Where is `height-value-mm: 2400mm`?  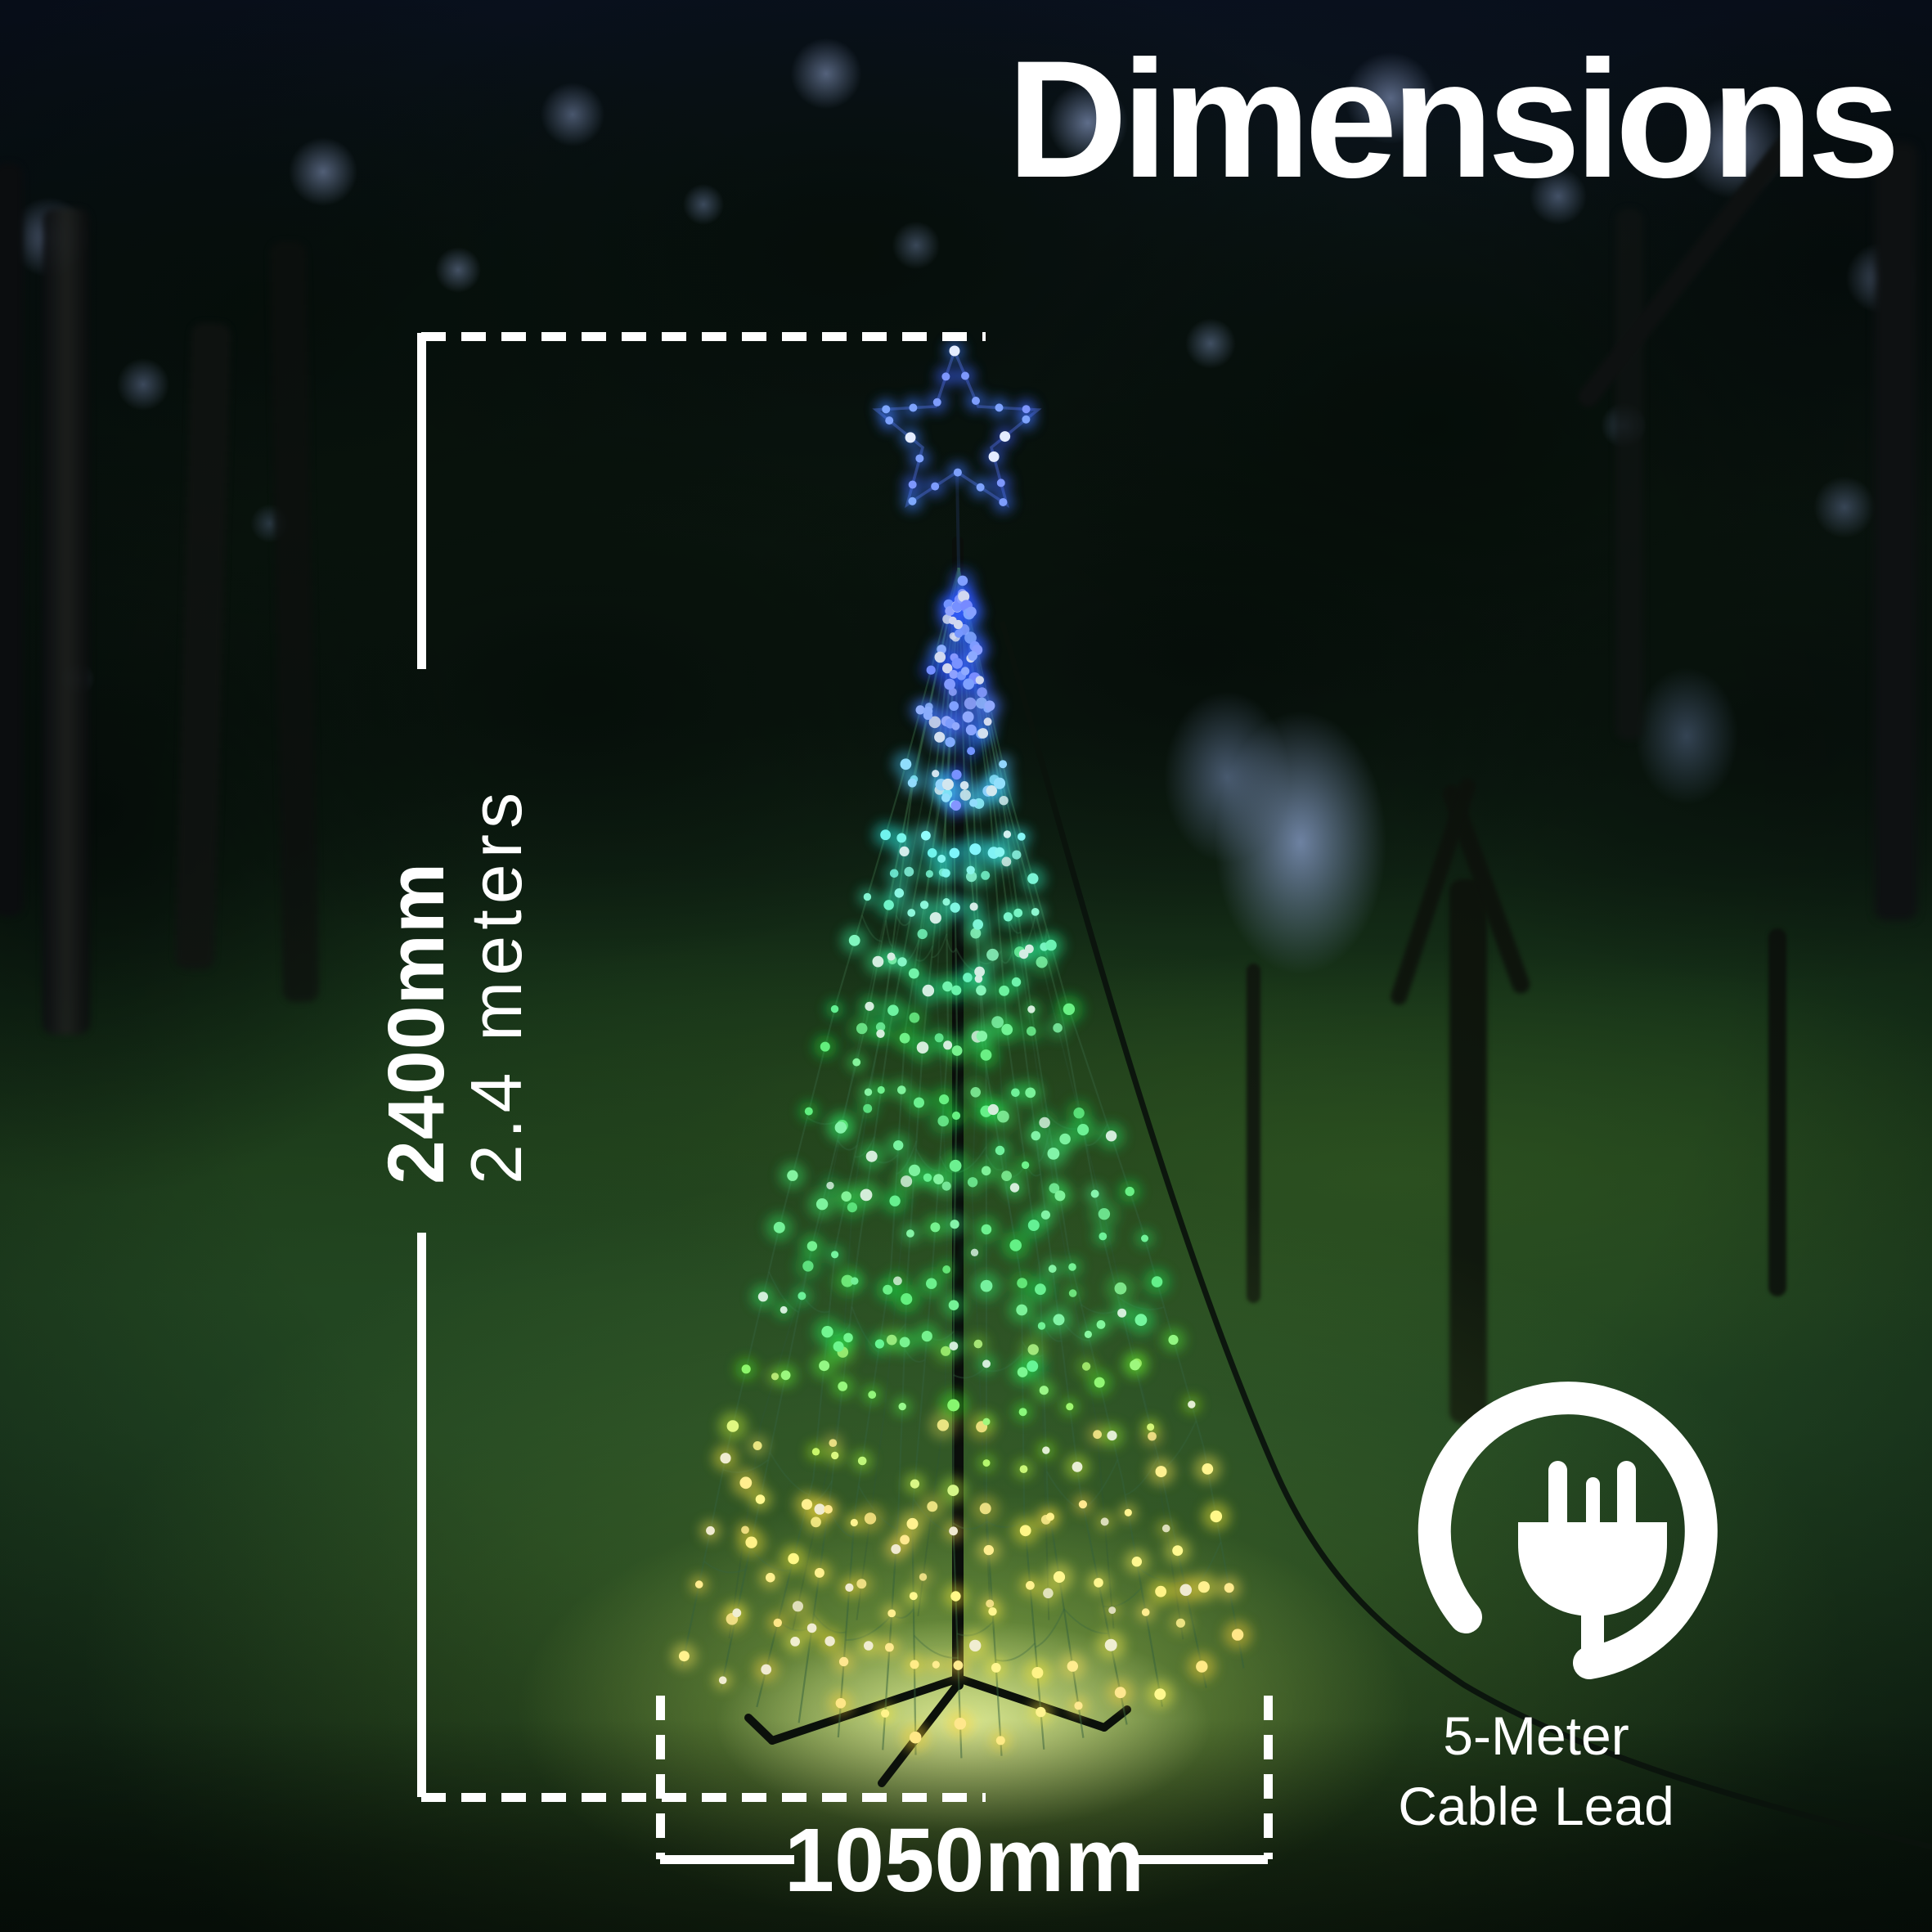 height-value-mm: 2400mm is located at coordinates (416, 1023).